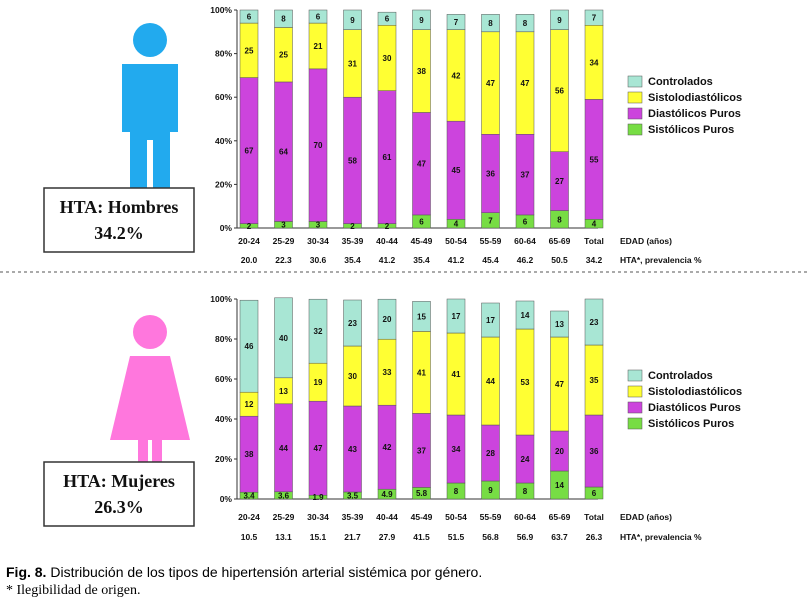  What do you see at coordinates (490, 320) in the screenshot?
I see `data-label: 17` at bounding box center [490, 320].